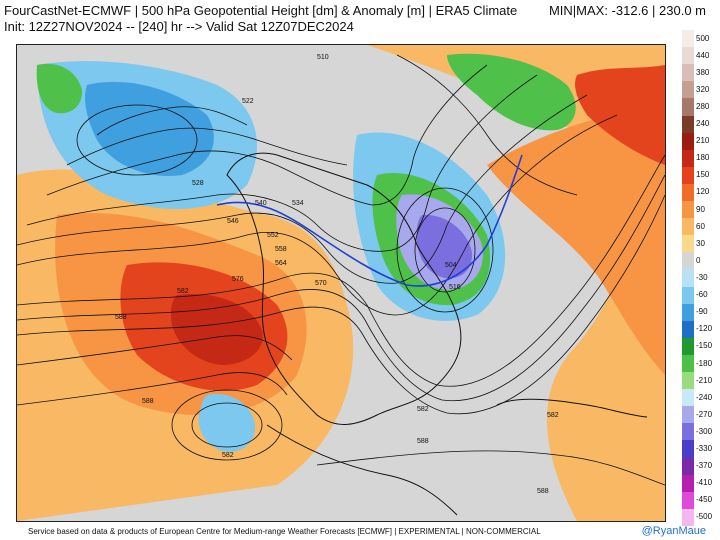 The width and height of the screenshot is (720, 540). What do you see at coordinates (704, 346) in the screenshot?
I see `colorbar-label: -150` at bounding box center [704, 346].